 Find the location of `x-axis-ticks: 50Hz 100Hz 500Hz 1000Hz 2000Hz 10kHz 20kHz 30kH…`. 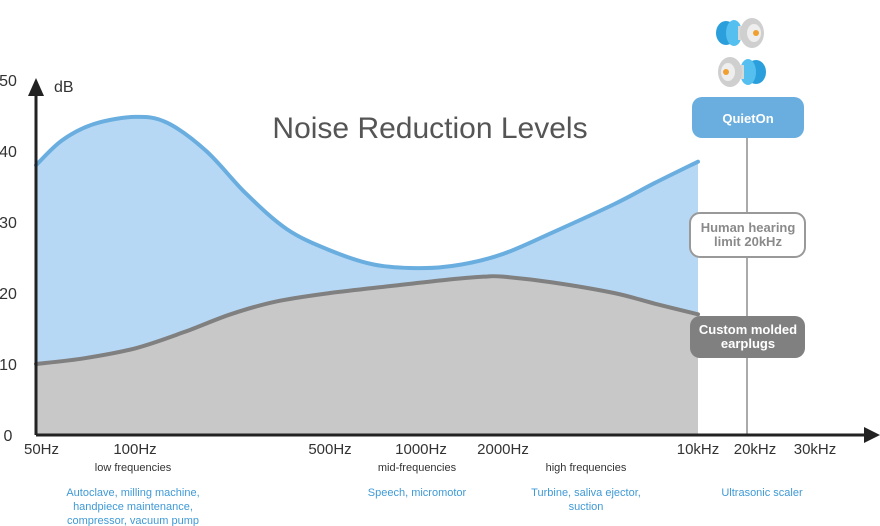

x-axis-ticks: 50Hz 100Hz 500Hz 1000Hz 2000Hz 10kHz 20kHz 30kH… is located at coordinates (430, 449).